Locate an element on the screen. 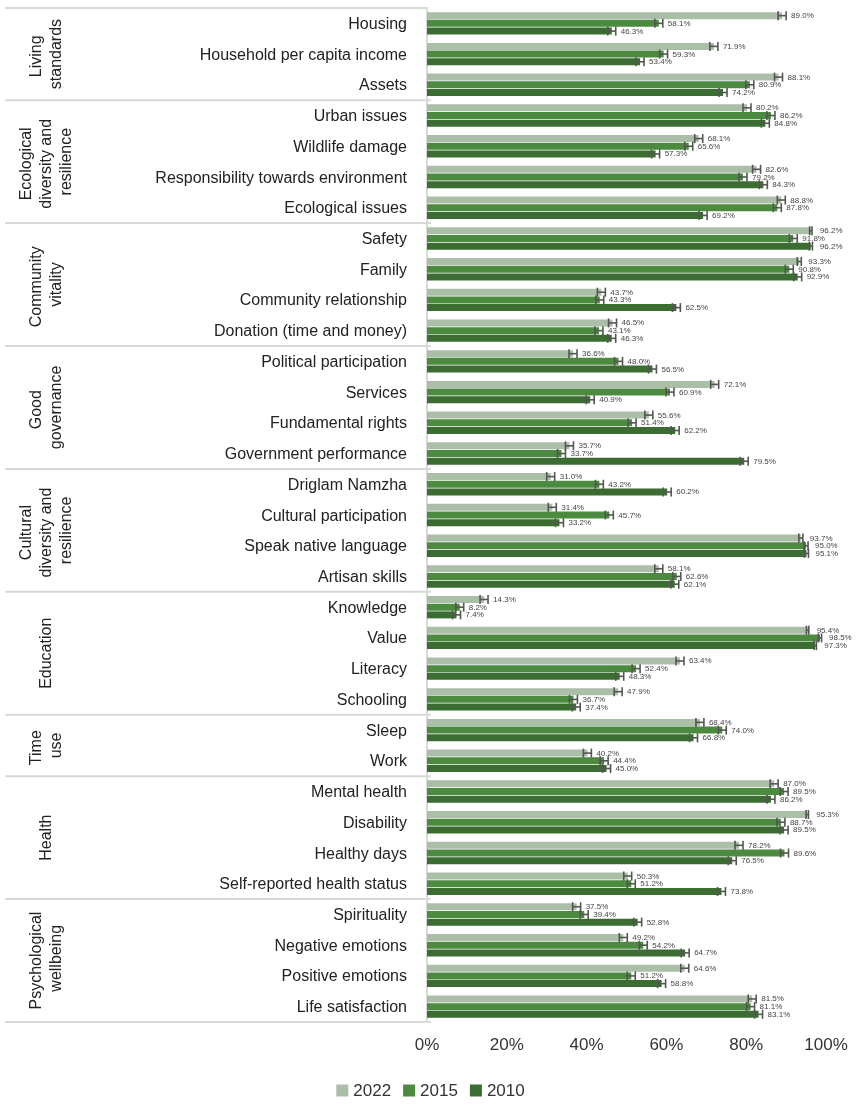 This screenshot has height=1106, width=861. data-label: 65.6% is located at coordinates (709, 146).